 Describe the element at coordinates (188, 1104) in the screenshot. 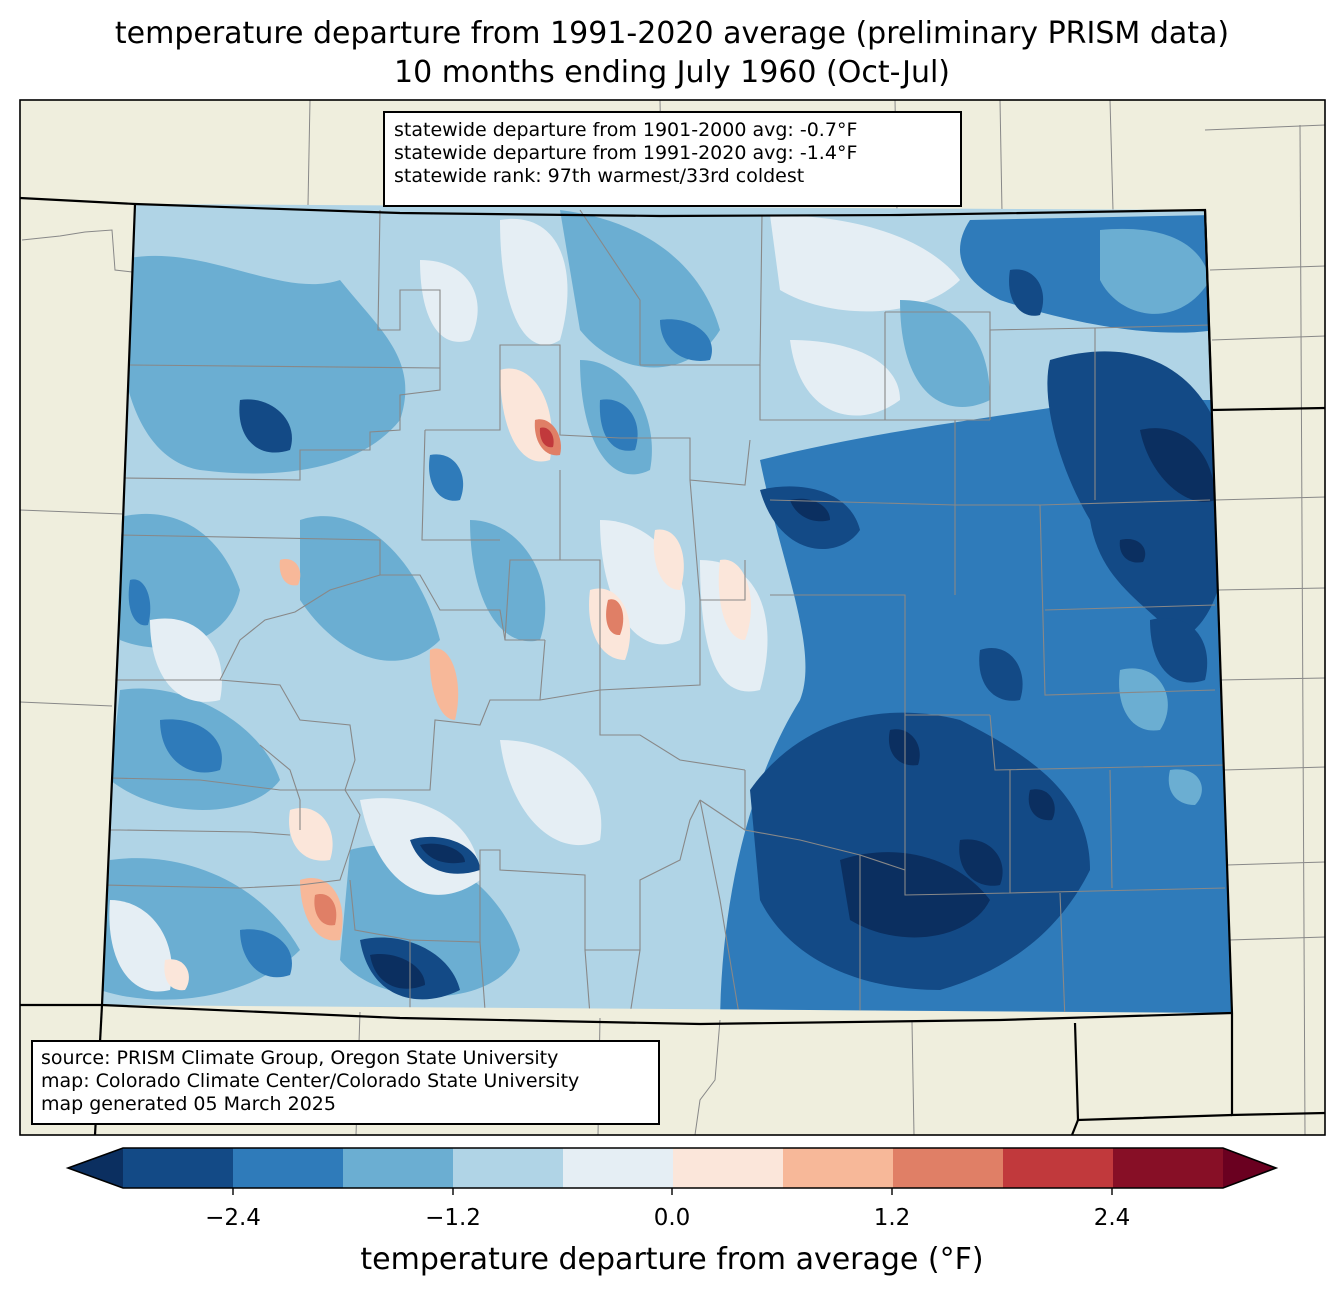

I see `generated-date-line: map generated 05 March 2025` at that location.